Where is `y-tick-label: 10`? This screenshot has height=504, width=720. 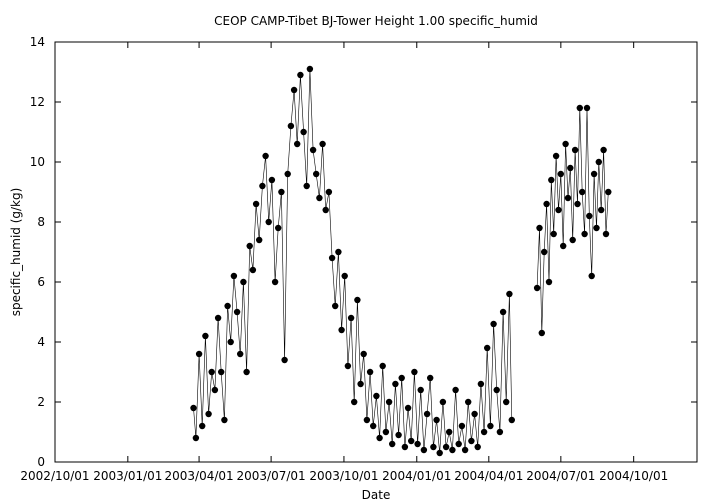 y-tick-label: 10 is located at coordinates (37, 162).